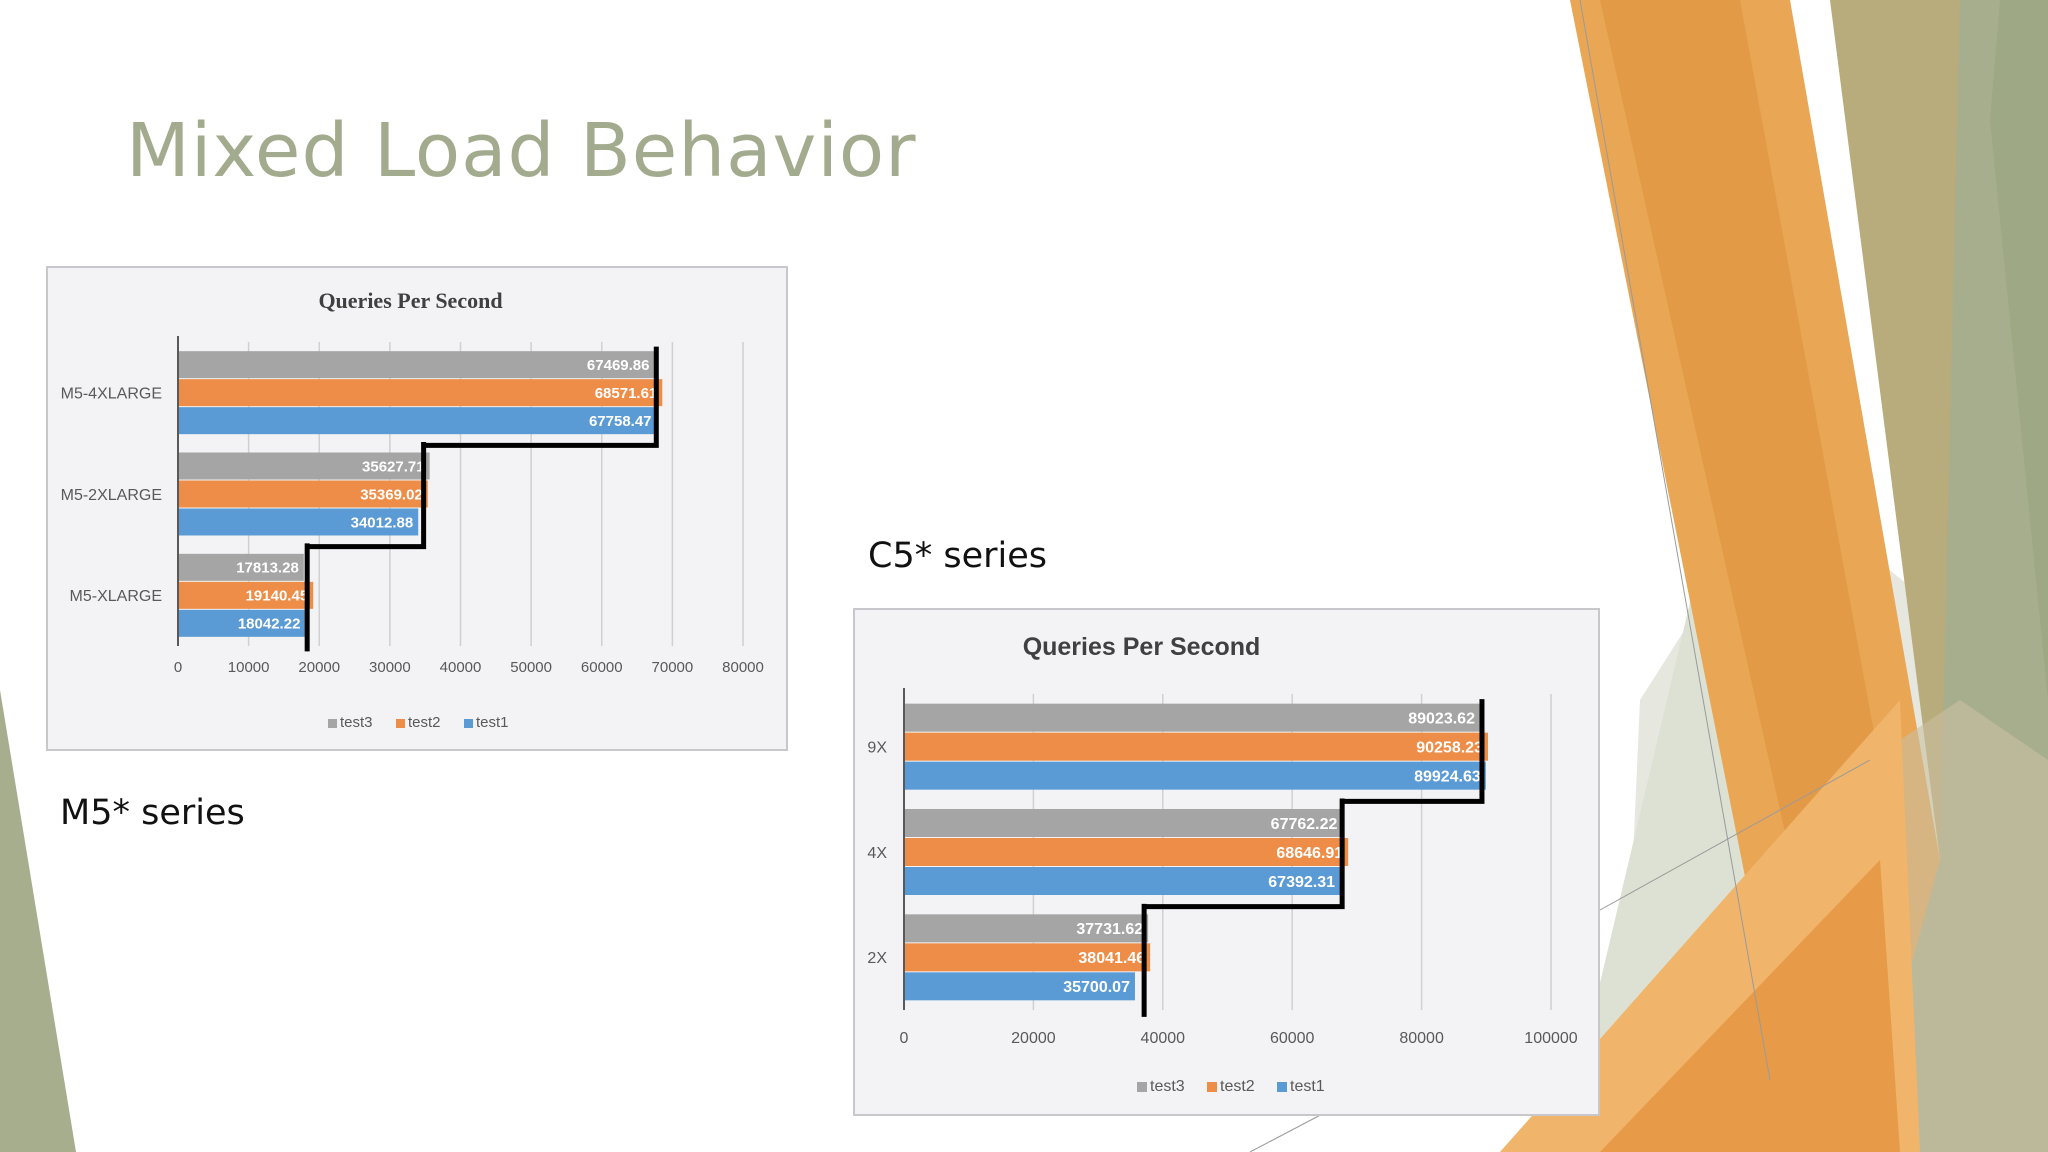  Describe the element at coordinates (531, 667) in the screenshot. I see `x-tick-label: 50000` at that location.